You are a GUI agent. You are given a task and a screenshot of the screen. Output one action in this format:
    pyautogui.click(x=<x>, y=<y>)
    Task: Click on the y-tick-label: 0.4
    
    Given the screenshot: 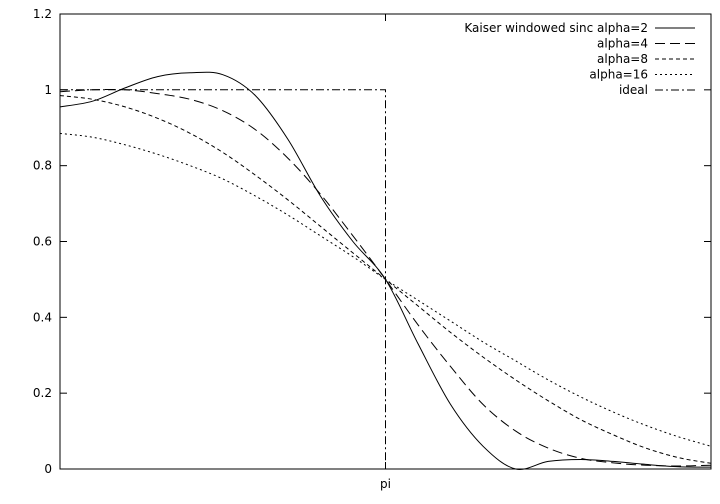 What is the action you would take?
    pyautogui.click(x=42, y=317)
    